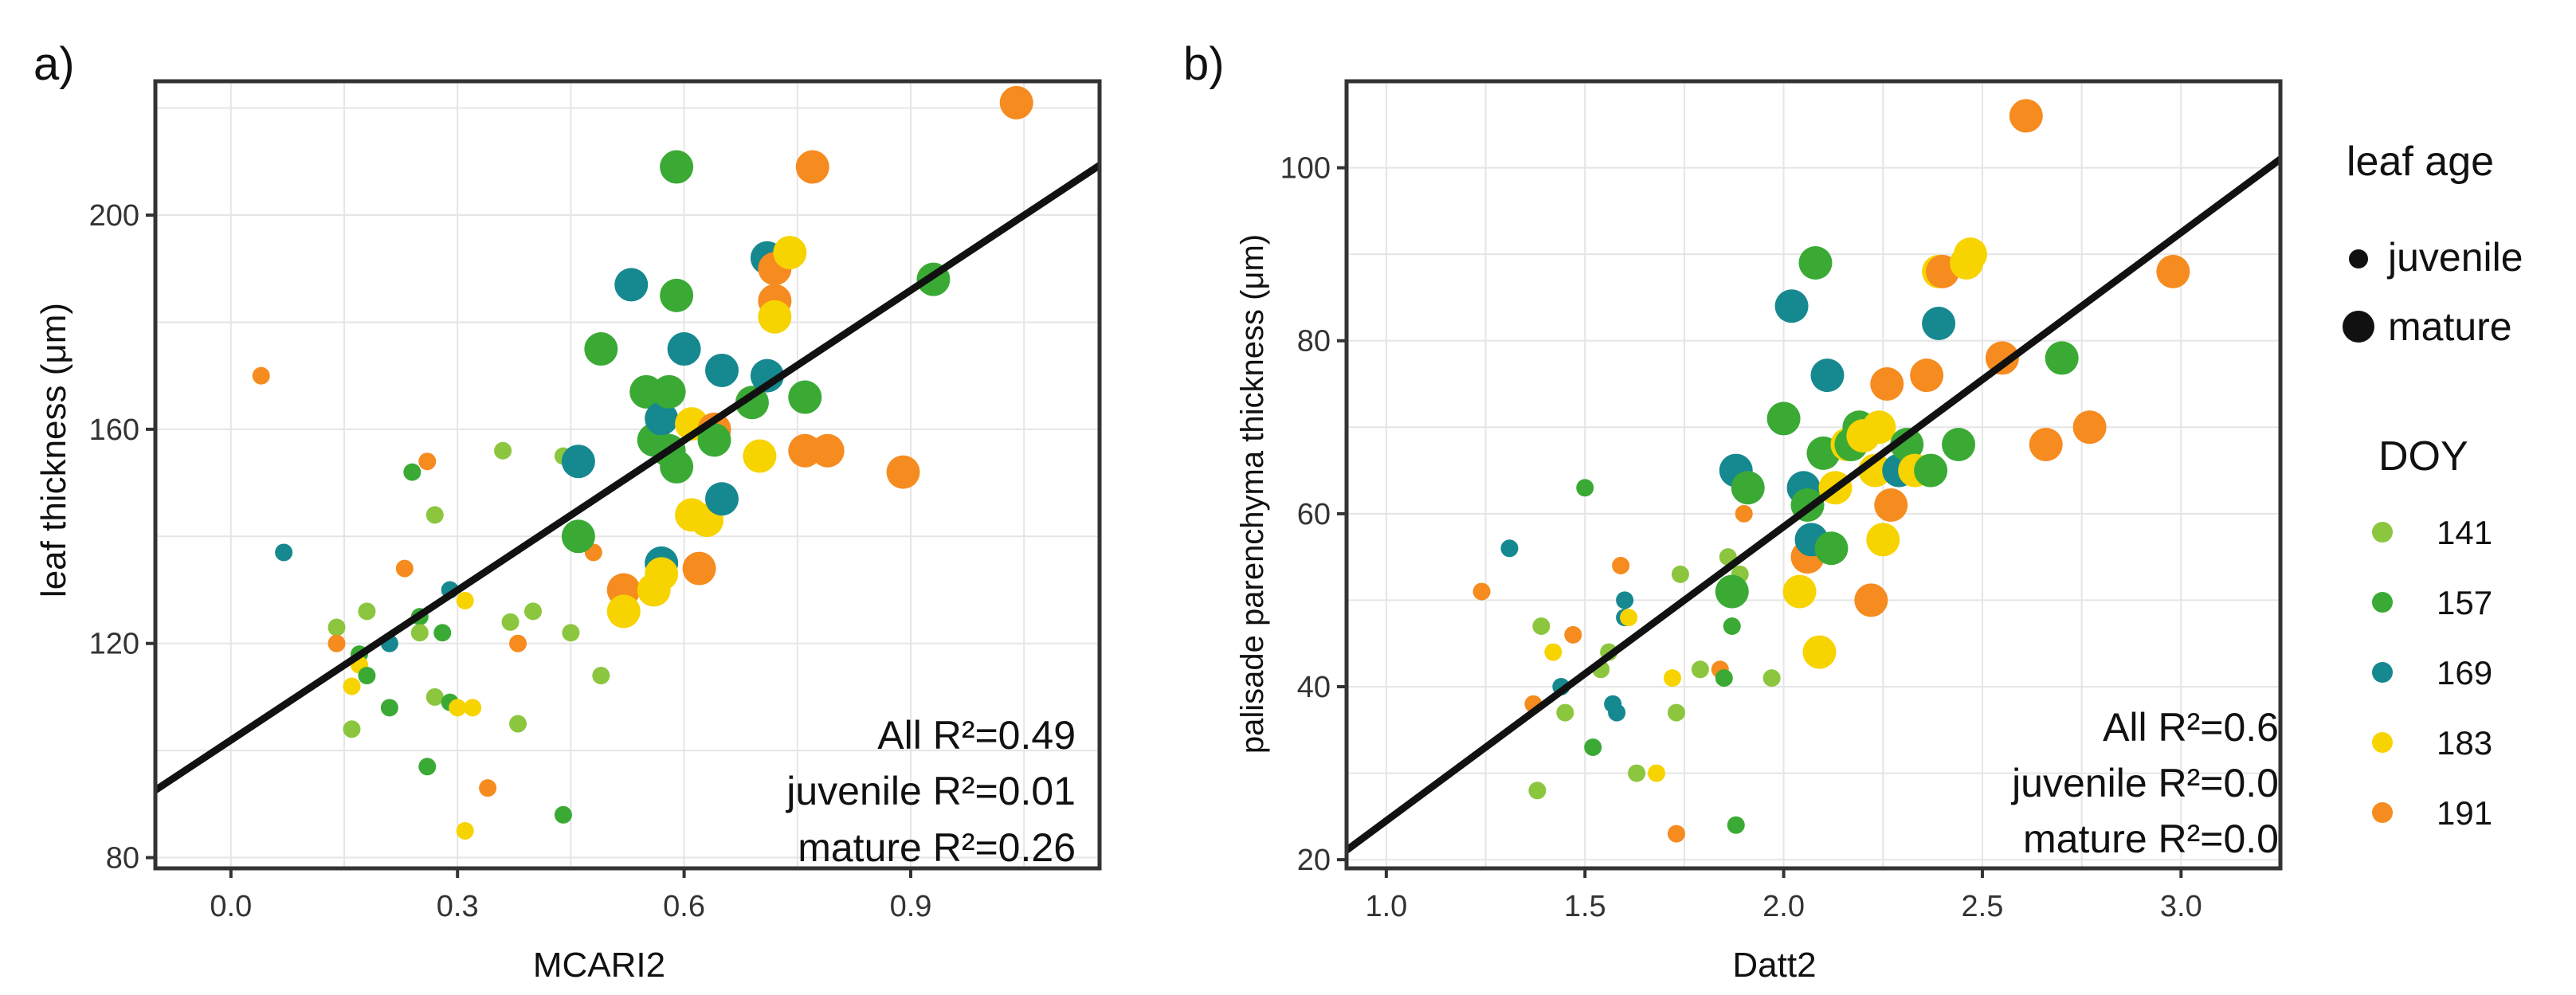 The height and width of the screenshot is (995, 2576). I want to click on legend-mature-swatch, so click(2358, 327).